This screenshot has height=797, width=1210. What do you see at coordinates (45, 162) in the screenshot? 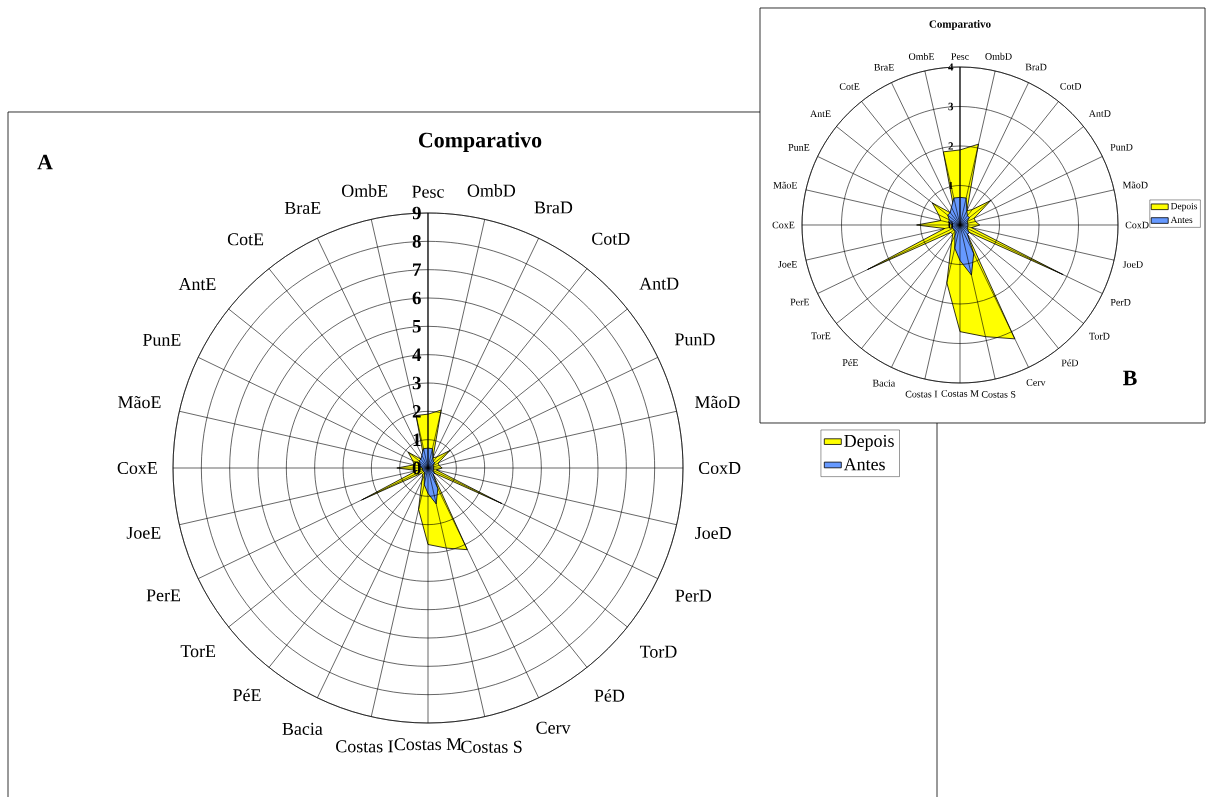
I see `text: A` at bounding box center [45, 162].